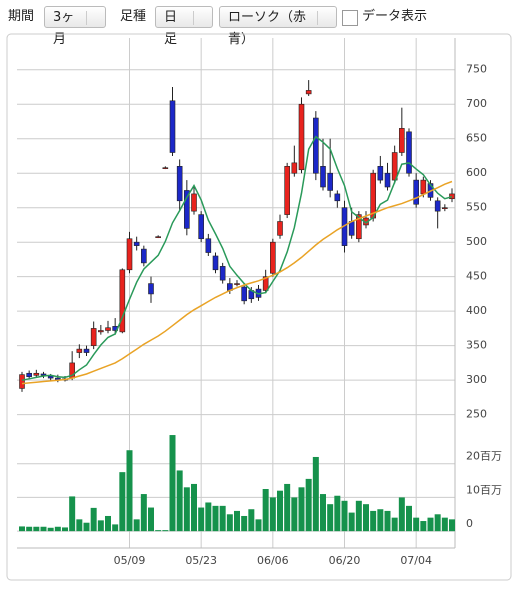 The width and height of the screenshot is (519, 589). I want to click on y-tick-label: 250, so click(476, 414).